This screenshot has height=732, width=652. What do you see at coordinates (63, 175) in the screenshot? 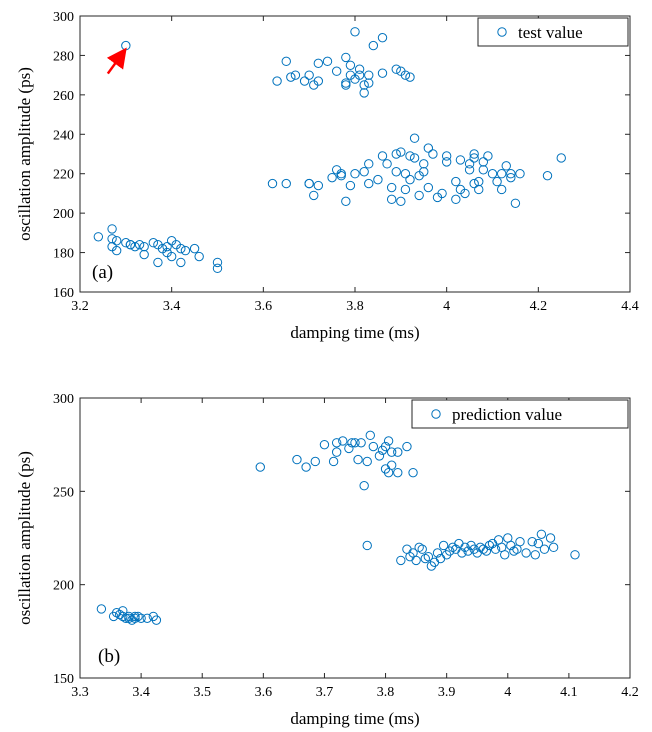
I see `y-tick-label: 220` at bounding box center [63, 175].